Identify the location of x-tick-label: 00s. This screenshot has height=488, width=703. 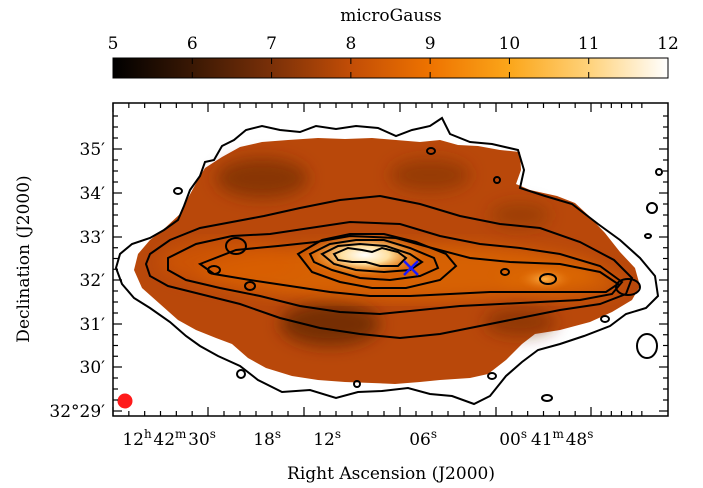
(514, 438).